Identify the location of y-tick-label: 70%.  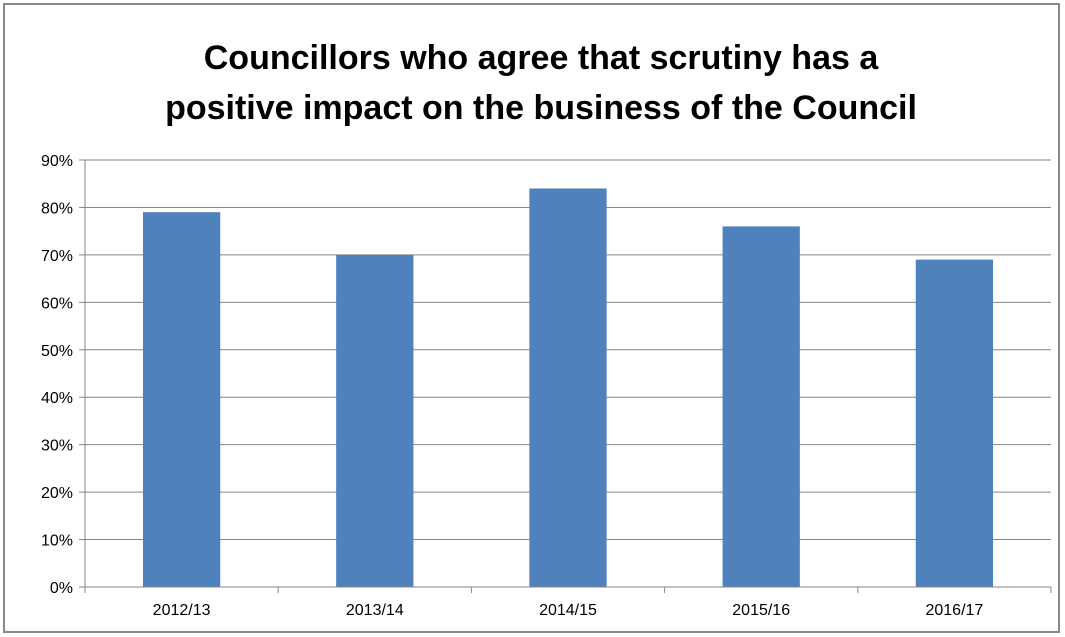
(57, 256).